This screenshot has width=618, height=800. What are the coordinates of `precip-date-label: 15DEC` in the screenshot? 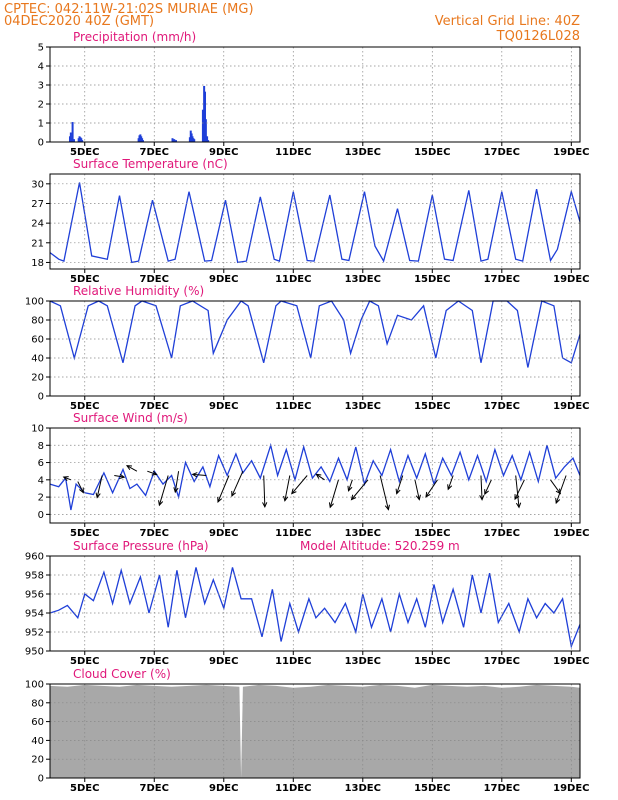 It's located at (432, 152).